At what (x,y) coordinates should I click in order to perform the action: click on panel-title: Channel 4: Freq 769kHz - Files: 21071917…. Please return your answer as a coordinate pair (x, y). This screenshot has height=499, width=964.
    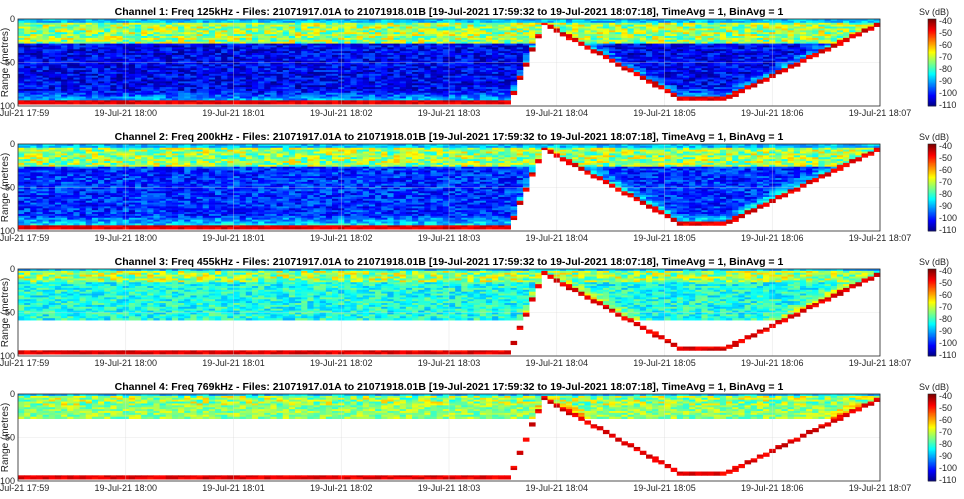
    Looking at the image, I should click on (449, 387).